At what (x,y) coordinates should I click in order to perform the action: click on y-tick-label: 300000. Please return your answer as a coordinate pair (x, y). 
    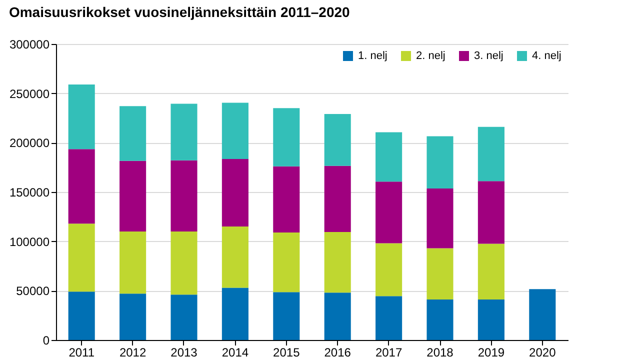
    Looking at the image, I should click on (29, 45).